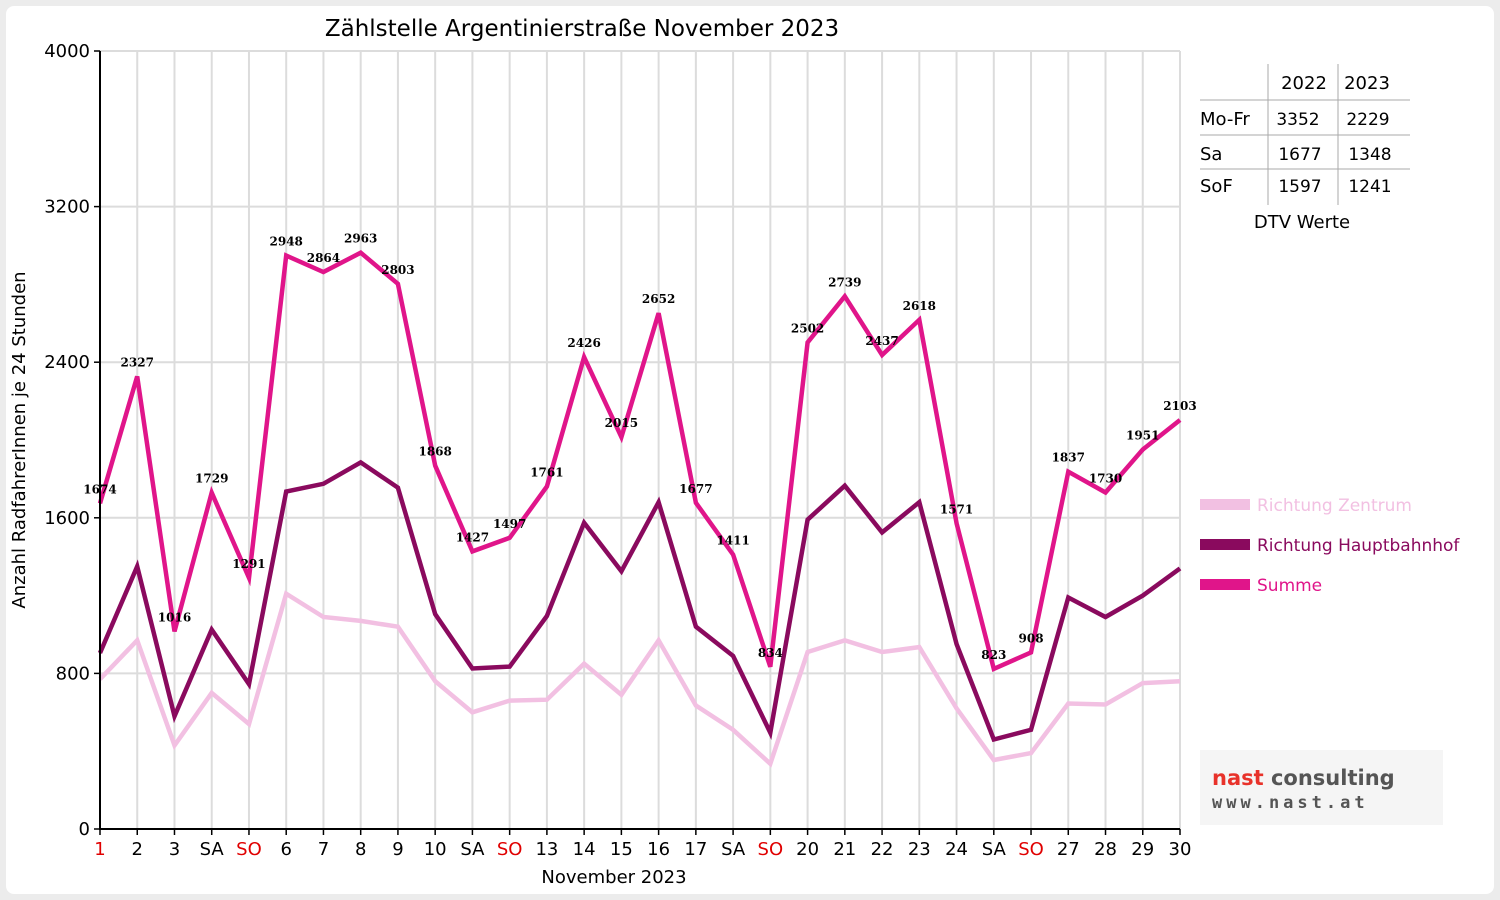  I want to click on data-label: 834, so click(770, 653).